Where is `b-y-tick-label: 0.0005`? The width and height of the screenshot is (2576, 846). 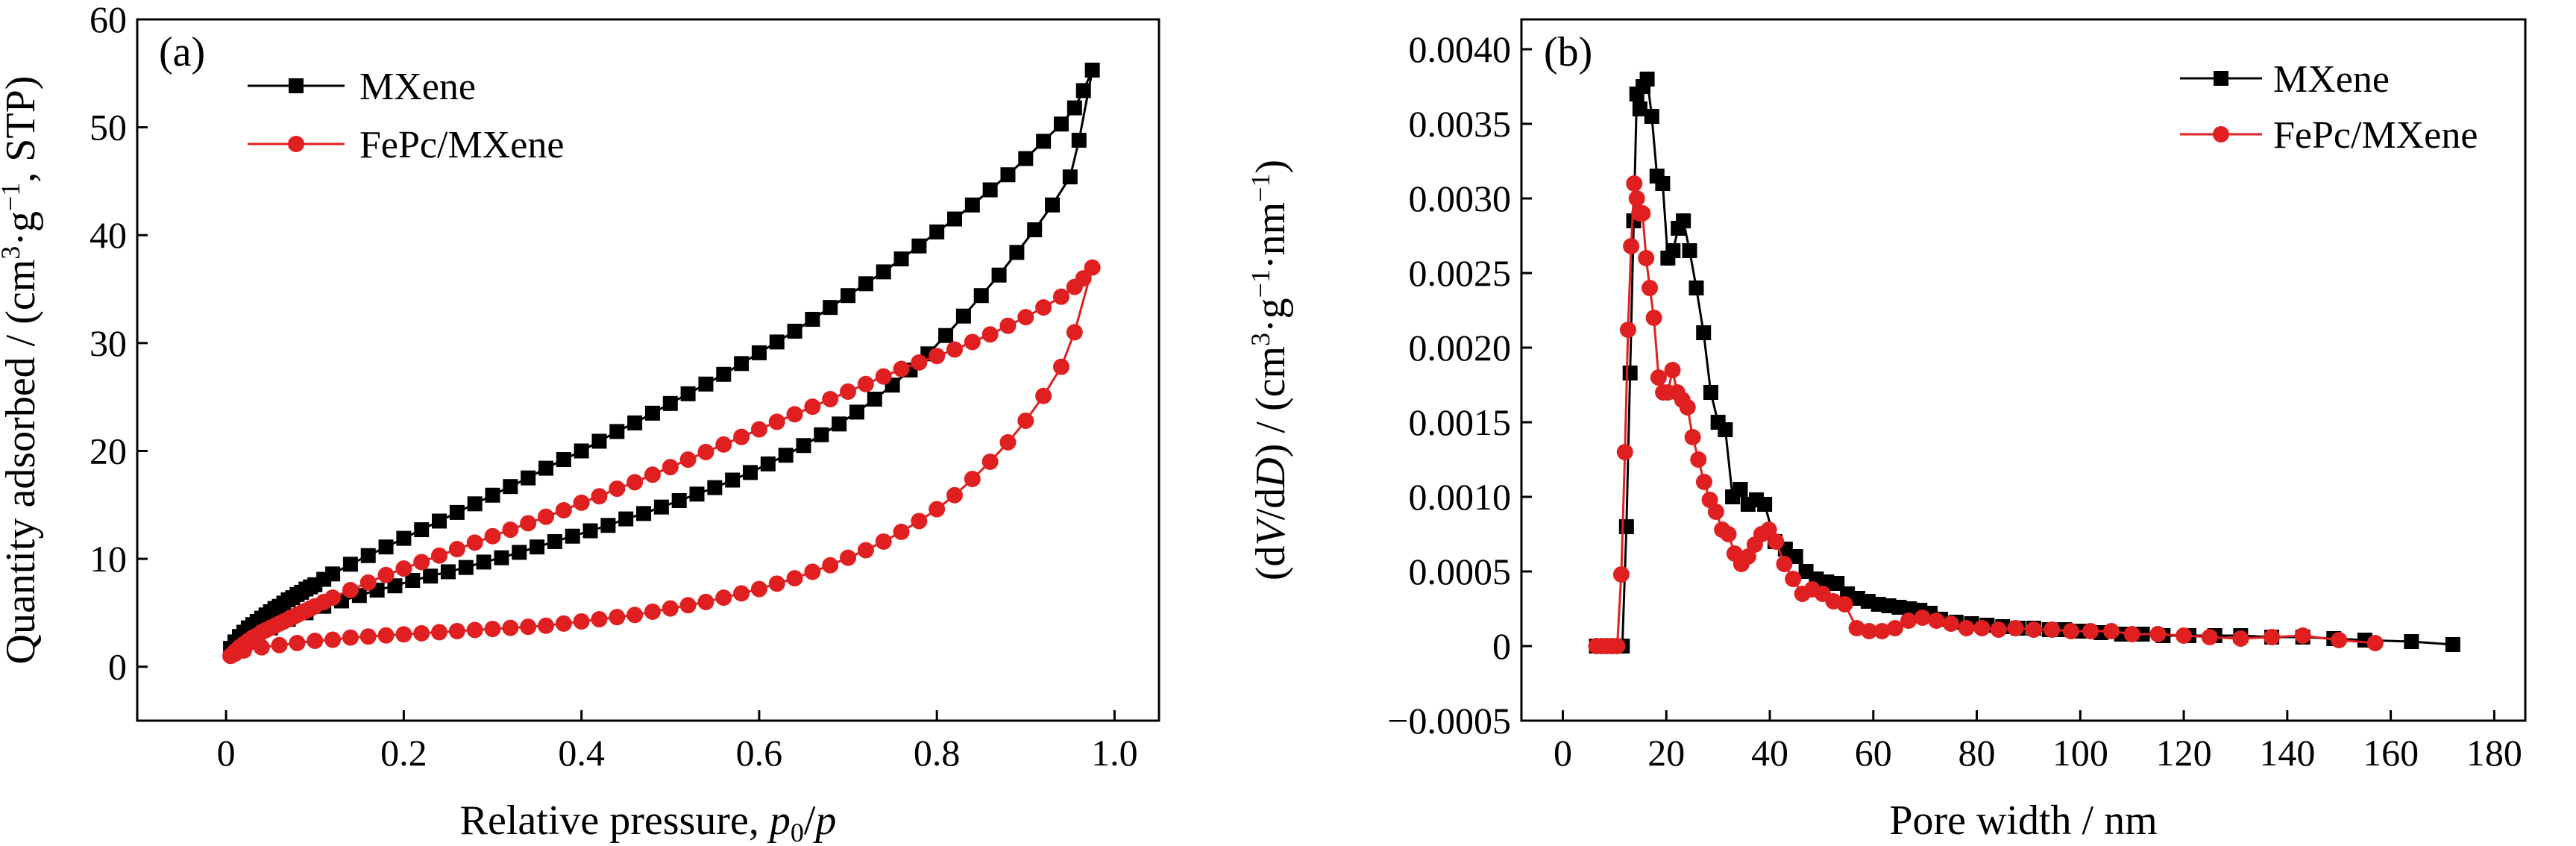
b-y-tick-label: 0.0005 is located at coordinates (1461, 572).